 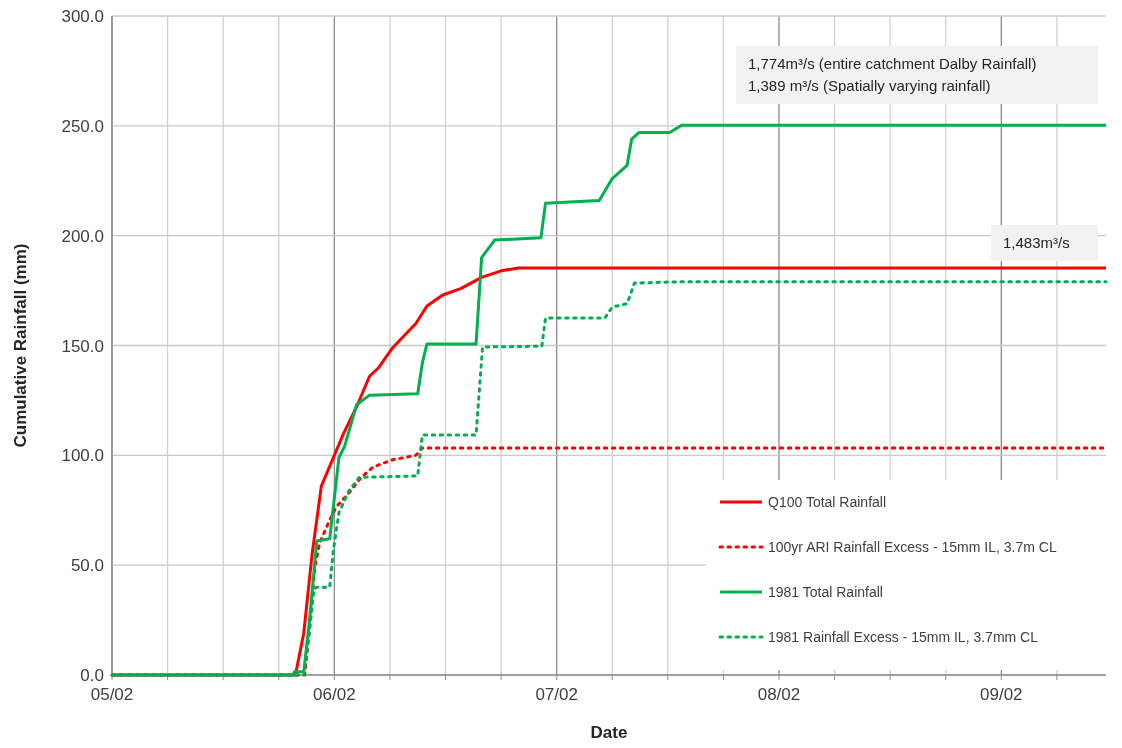 I want to click on y-tick-label: 50.0, so click(x=87, y=566).